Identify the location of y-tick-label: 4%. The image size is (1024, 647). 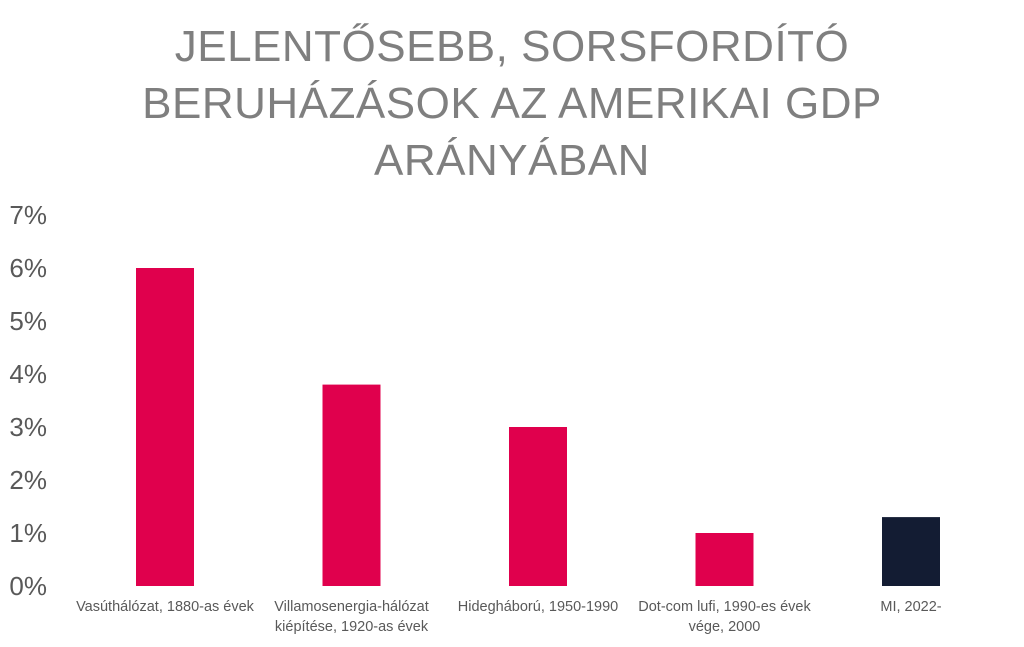
(28, 374).